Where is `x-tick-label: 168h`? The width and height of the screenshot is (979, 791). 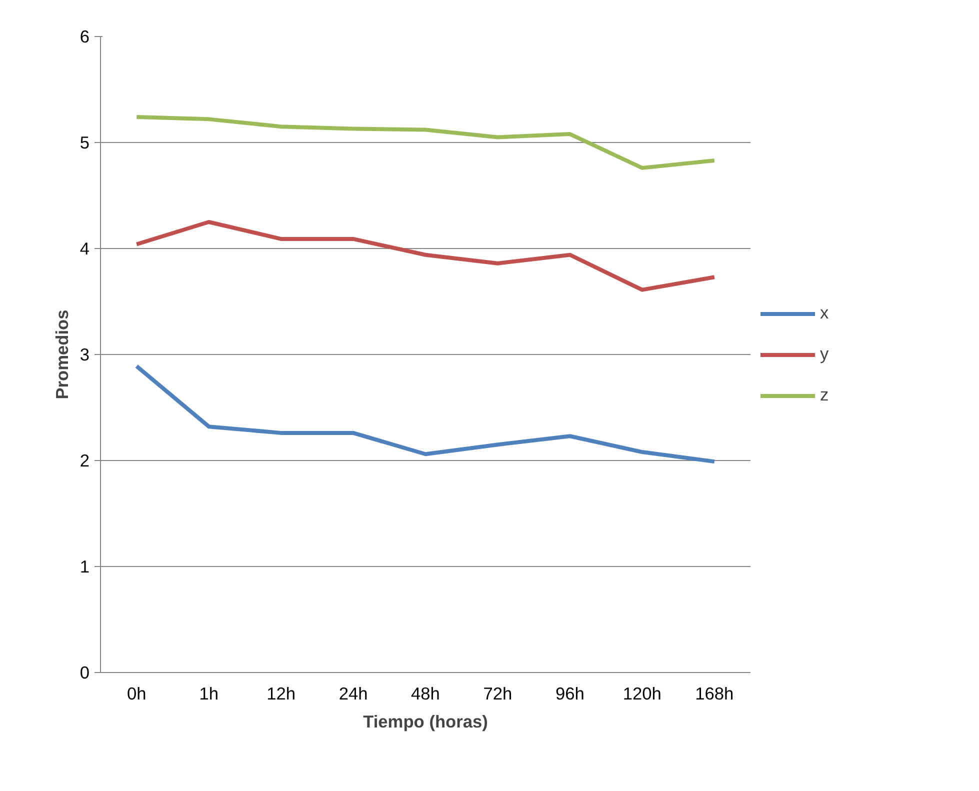 x-tick-label: 168h is located at coordinates (714, 694).